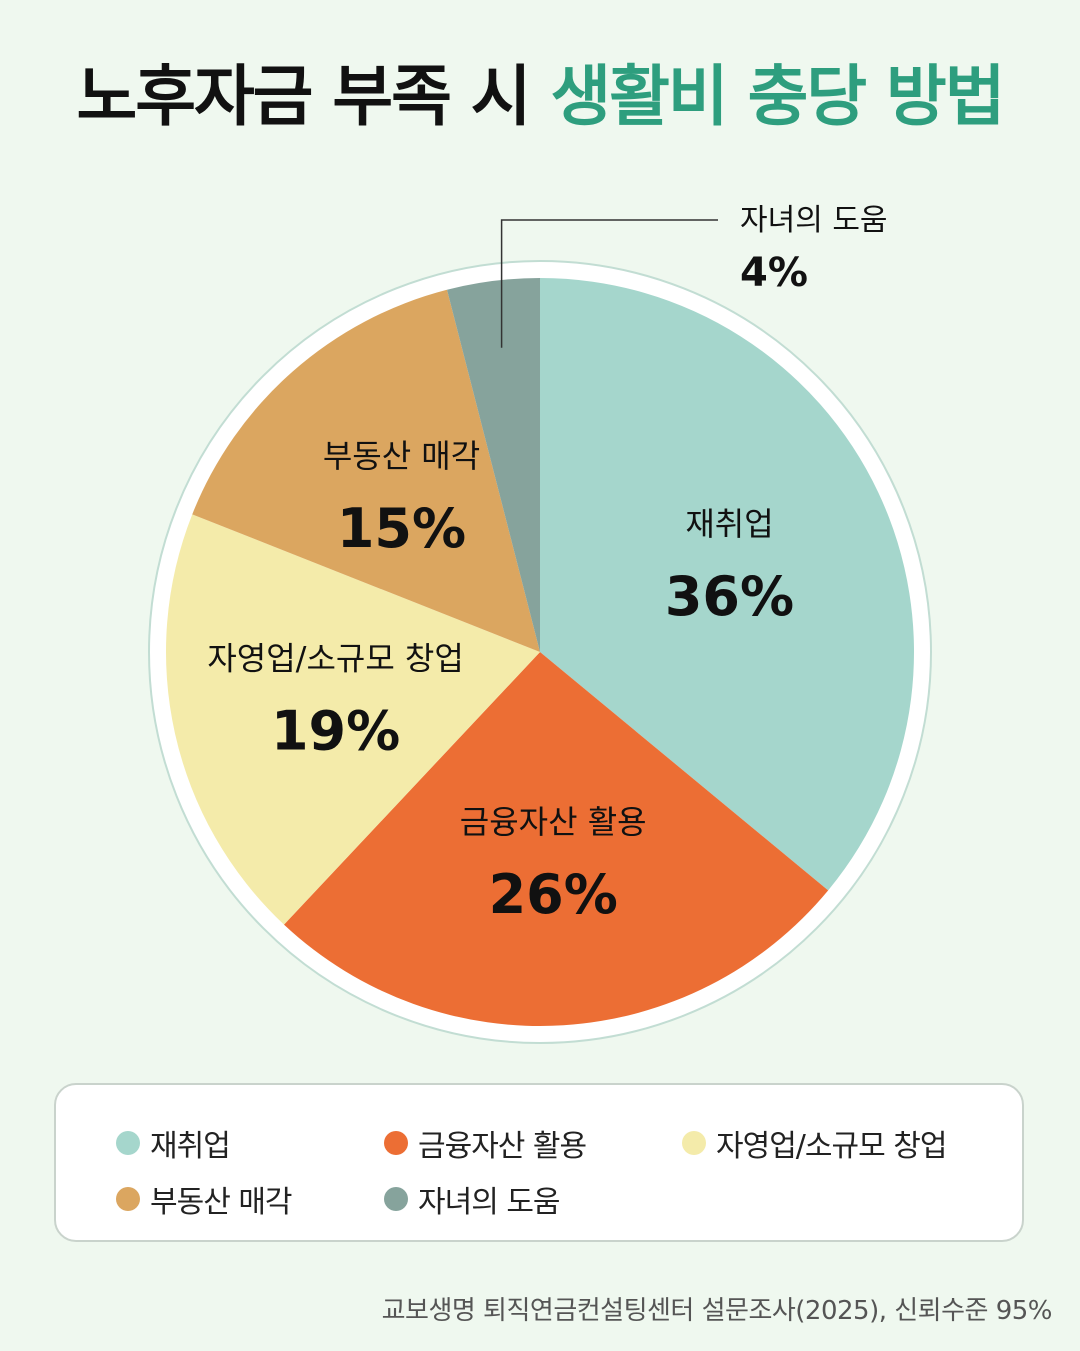 The height and width of the screenshot is (1351, 1080). Describe the element at coordinates (609, 283) in the screenshot. I see `callout-line` at that location.